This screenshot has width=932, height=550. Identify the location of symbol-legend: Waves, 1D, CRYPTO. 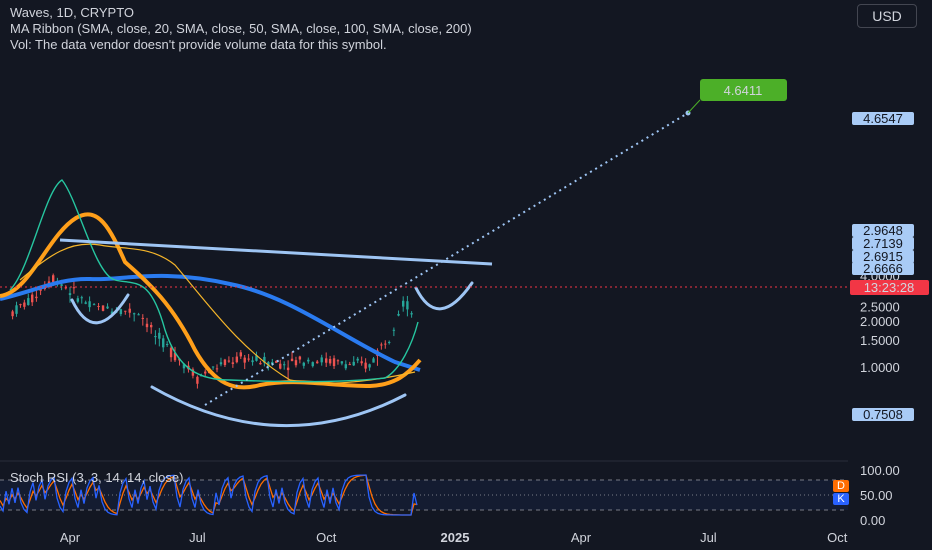
(72, 12).